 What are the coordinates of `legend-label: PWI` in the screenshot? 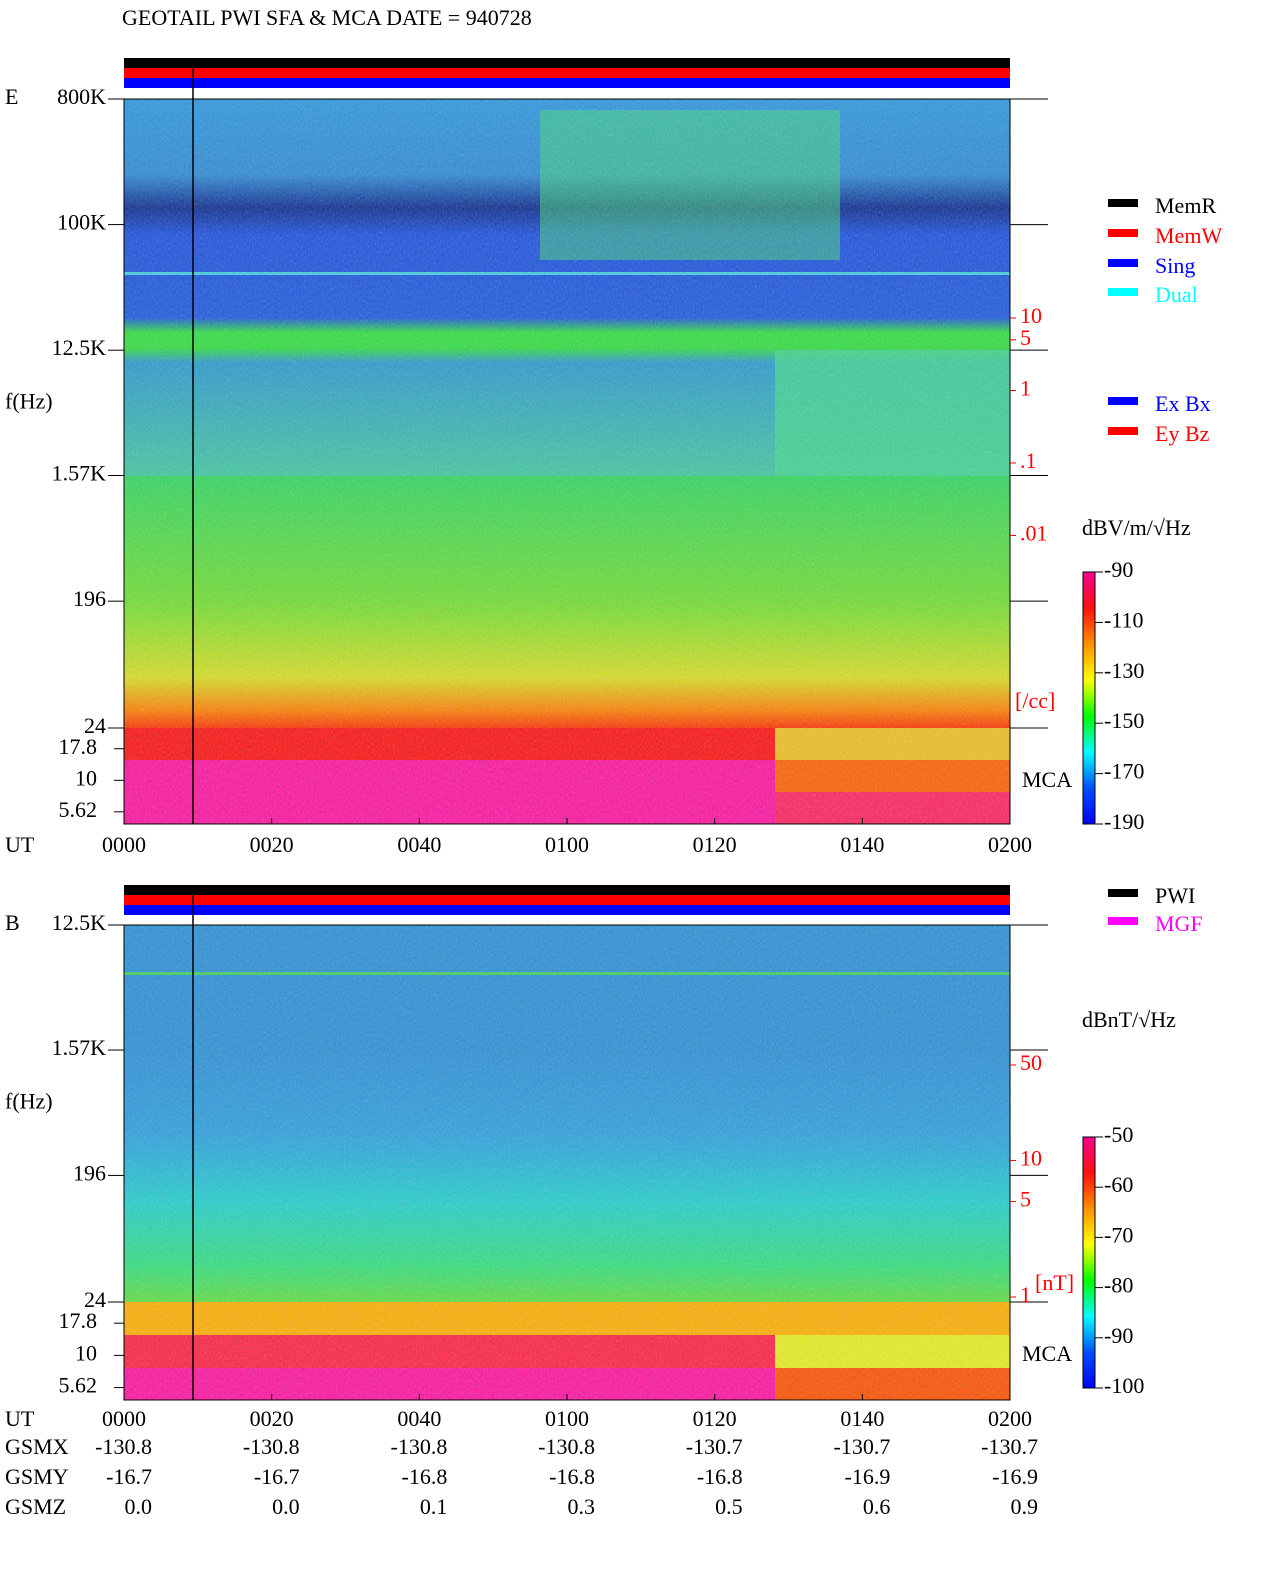 It's located at (1175, 895).